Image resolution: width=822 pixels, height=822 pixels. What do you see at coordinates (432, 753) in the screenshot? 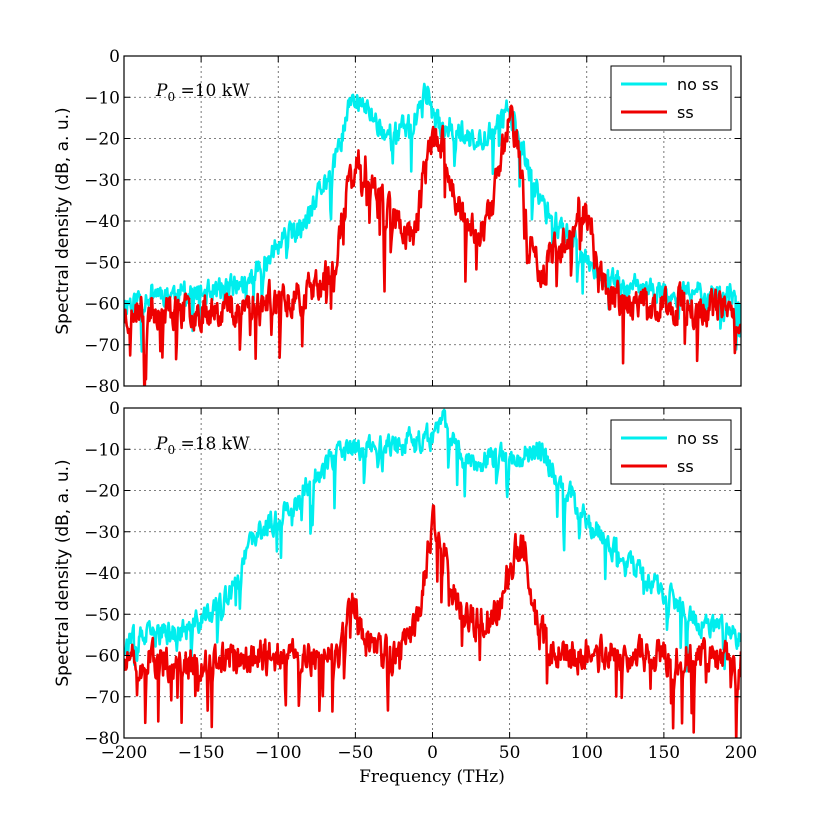
I see `x-tick-label: 0` at bounding box center [432, 753].